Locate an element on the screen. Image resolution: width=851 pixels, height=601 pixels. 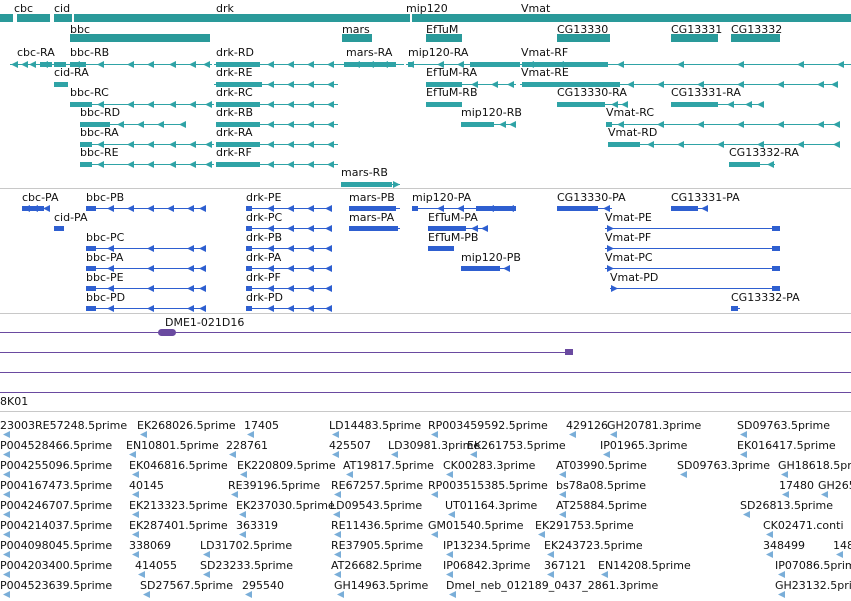
label-bbc: bbc is located at coordinates (80, 29).